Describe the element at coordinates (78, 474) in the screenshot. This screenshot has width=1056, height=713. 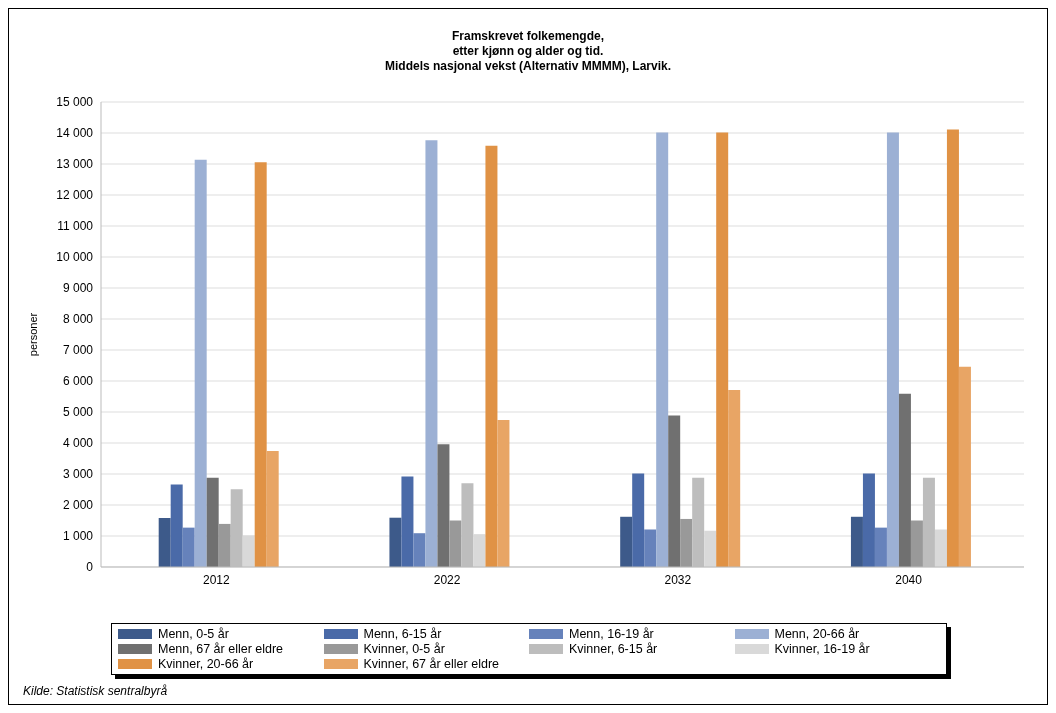
I see `y-tick-label: 3 000` at that location.